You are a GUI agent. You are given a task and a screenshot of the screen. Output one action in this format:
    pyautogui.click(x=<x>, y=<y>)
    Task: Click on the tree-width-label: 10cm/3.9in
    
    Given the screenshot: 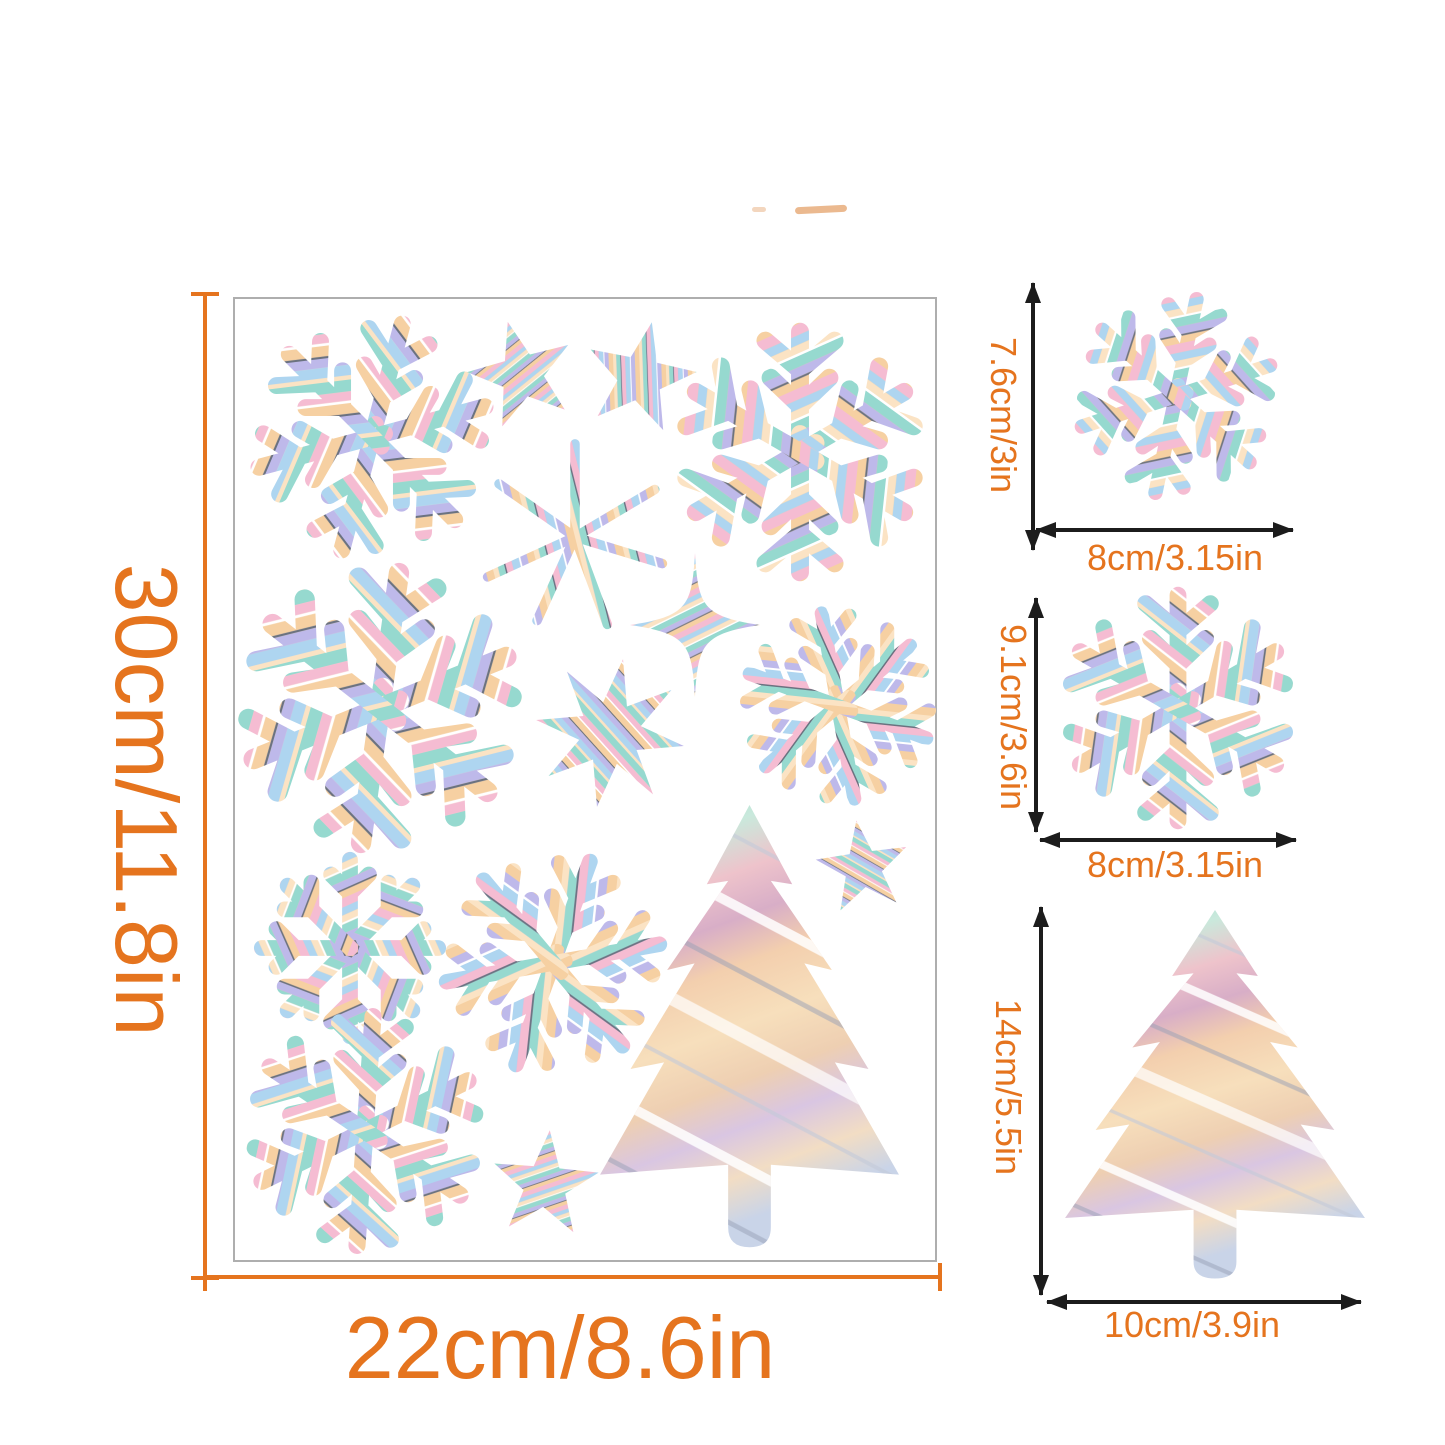 What is the action you would take?
    pyautogui.click(x=1192, y=1324)
    